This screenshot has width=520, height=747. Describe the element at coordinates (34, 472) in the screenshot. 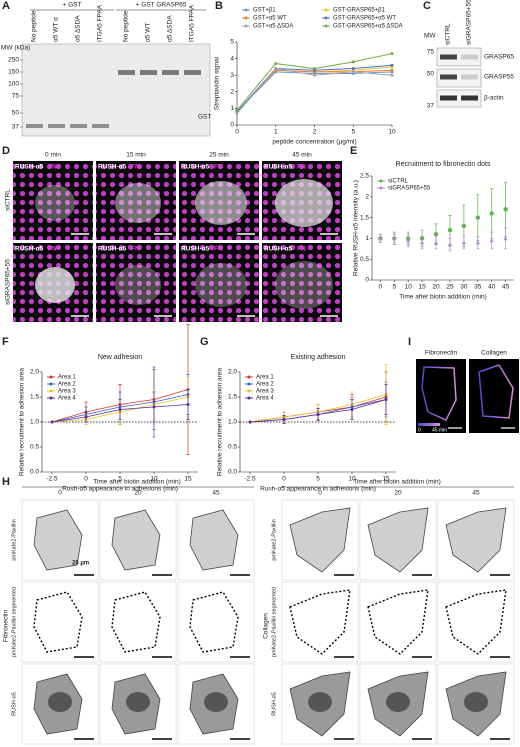

I see `y-tick-label: 0.0` at that location.